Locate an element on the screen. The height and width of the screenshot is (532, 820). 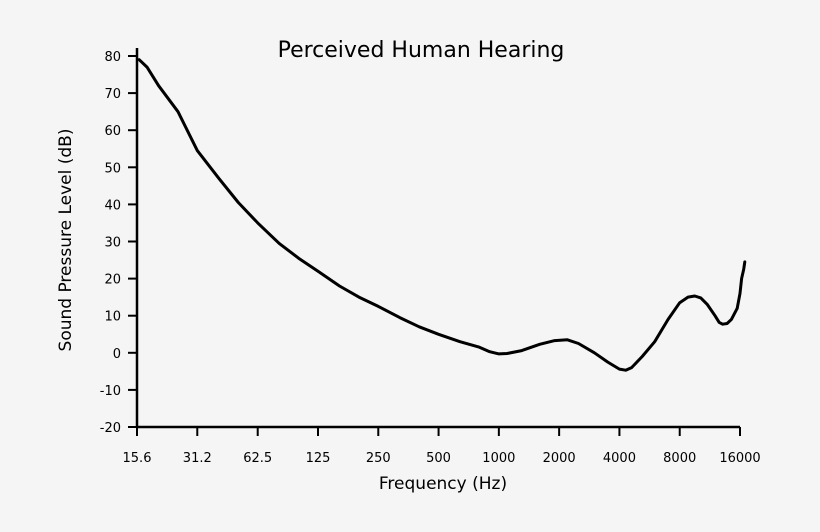
x-tick-label: 16000 is located at coordinates (739, 458).